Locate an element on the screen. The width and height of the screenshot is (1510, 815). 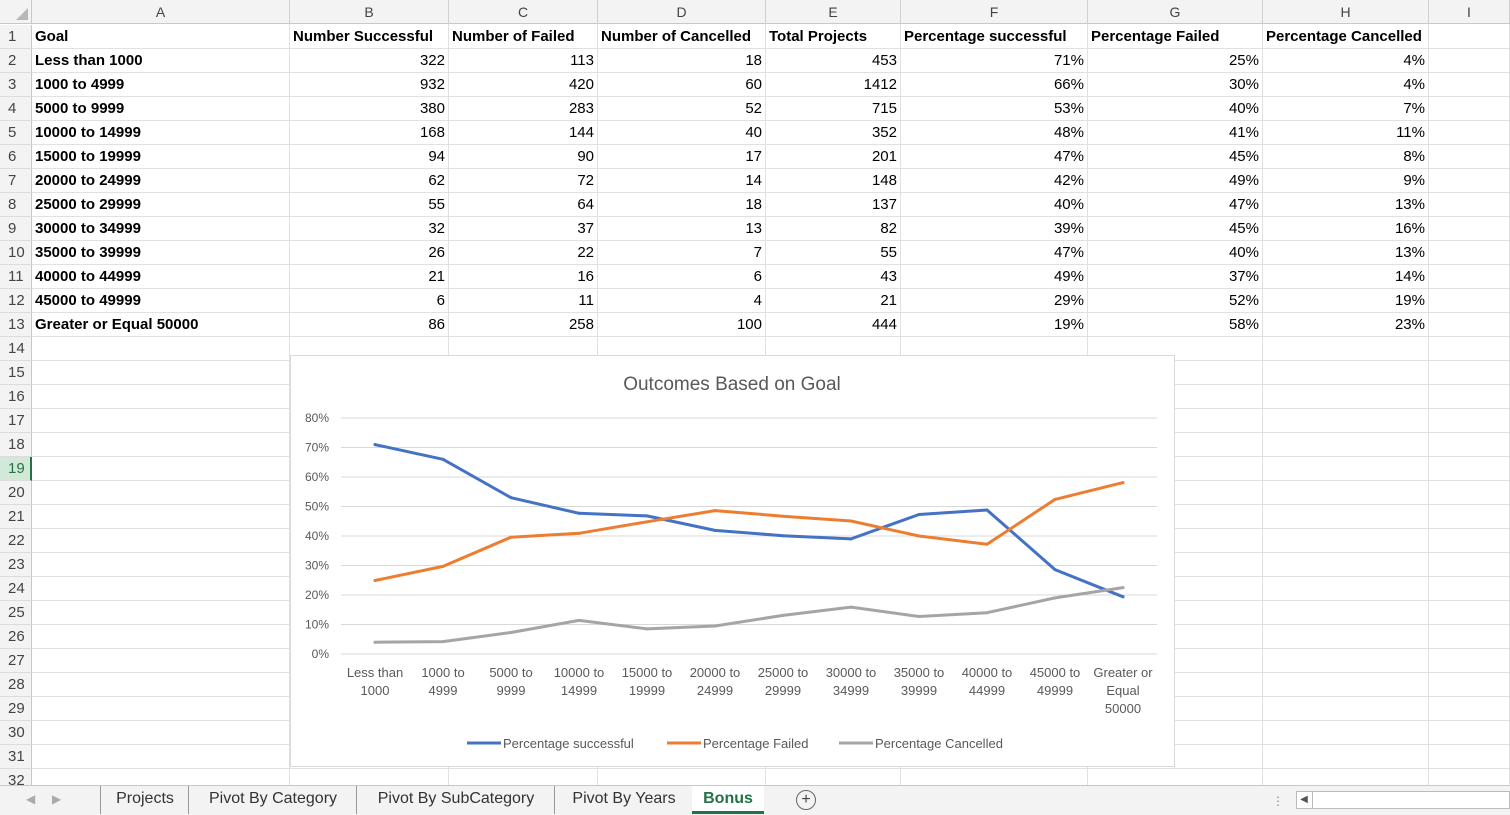
data-cell: 25% is located at coordinates (1243, 60).